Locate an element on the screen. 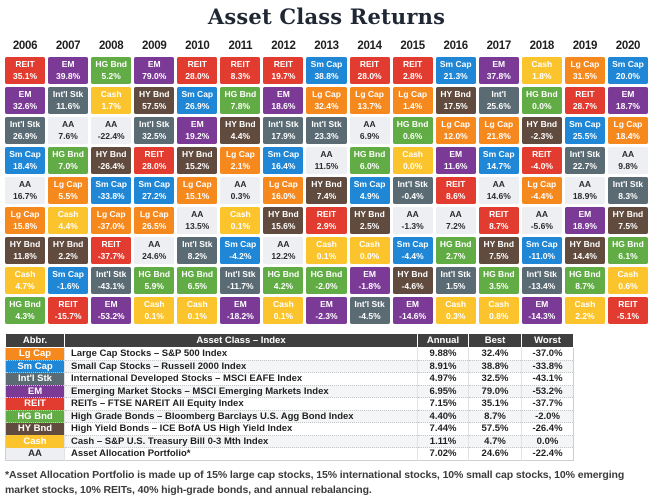 This screenshot has height=504, width=653. return-cell-2019-reit: REIT 28.7% is located at coordinates (584, 100).